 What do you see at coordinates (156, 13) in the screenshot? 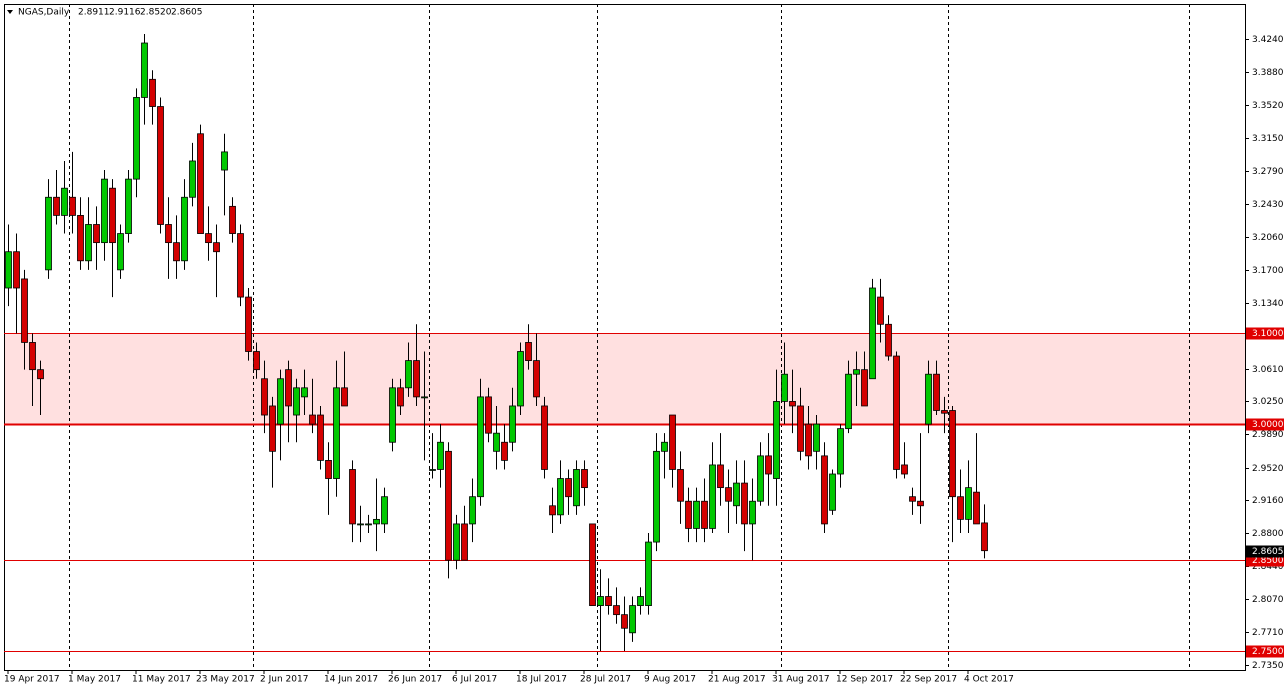
I see `header-value: 2.8520` at bounding box center [156, 13].